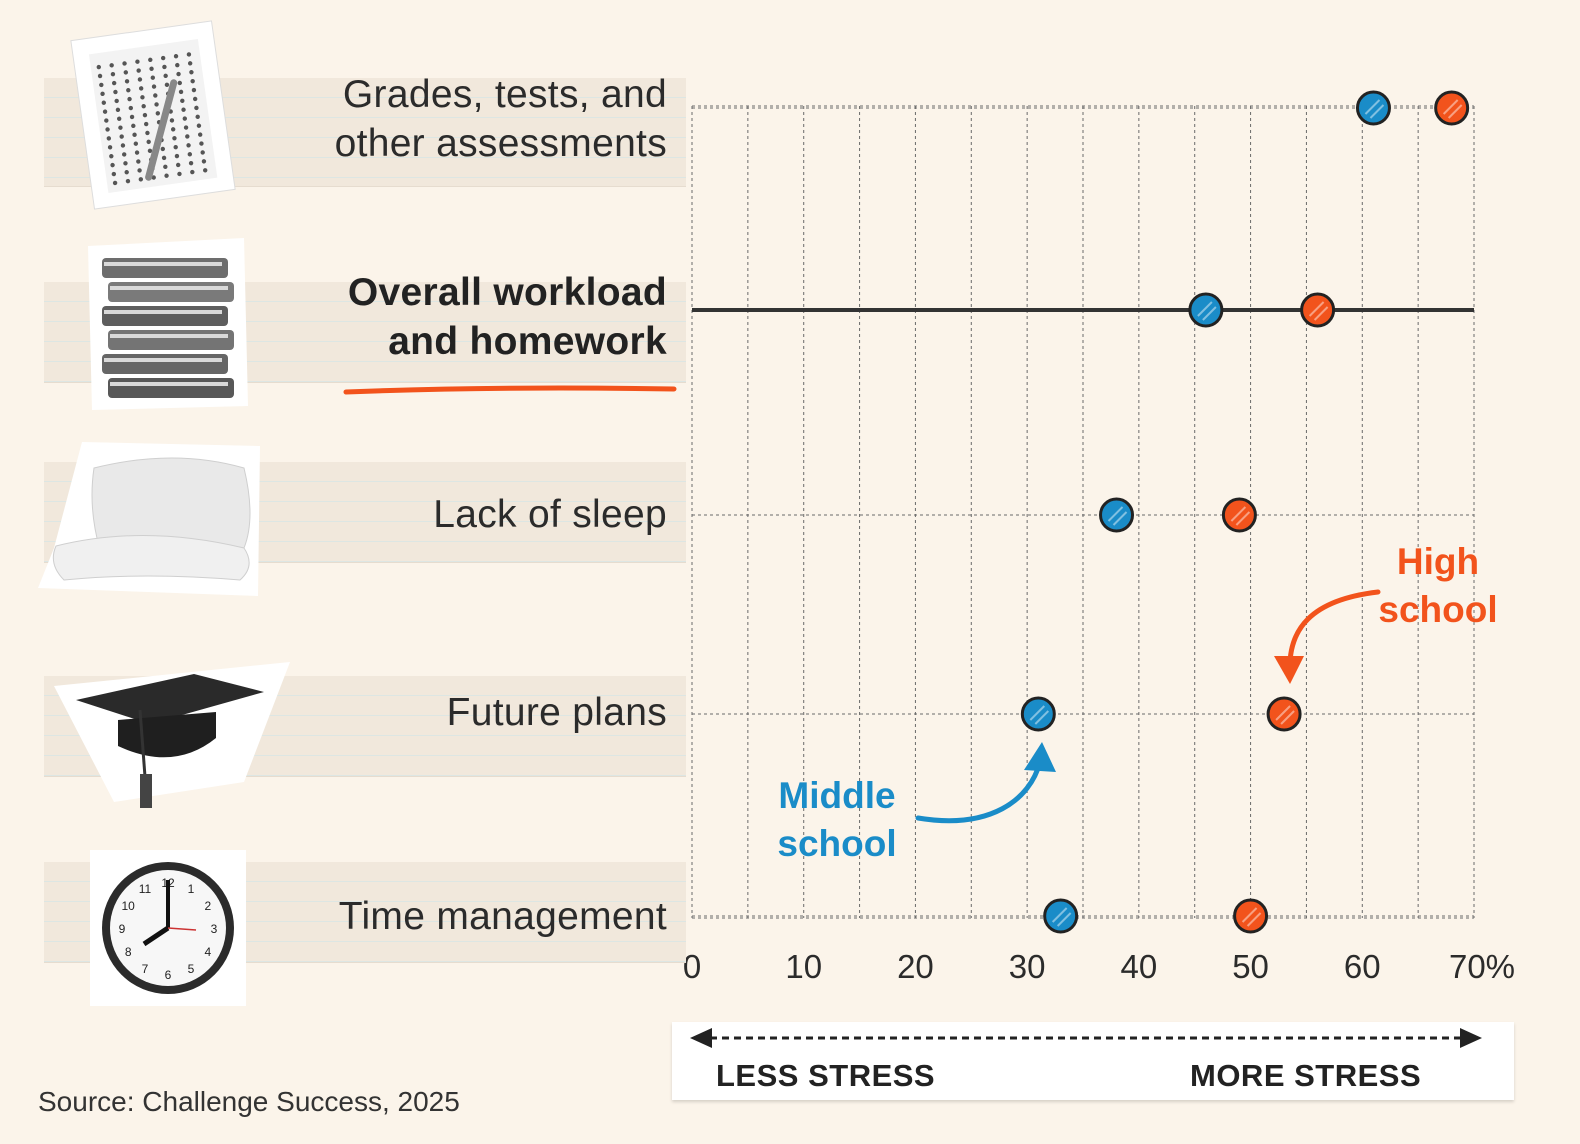 This screenshot has width=1580, height=1144. I want to click on wall-clock-icon: 123456789101112, so click(168, 928).